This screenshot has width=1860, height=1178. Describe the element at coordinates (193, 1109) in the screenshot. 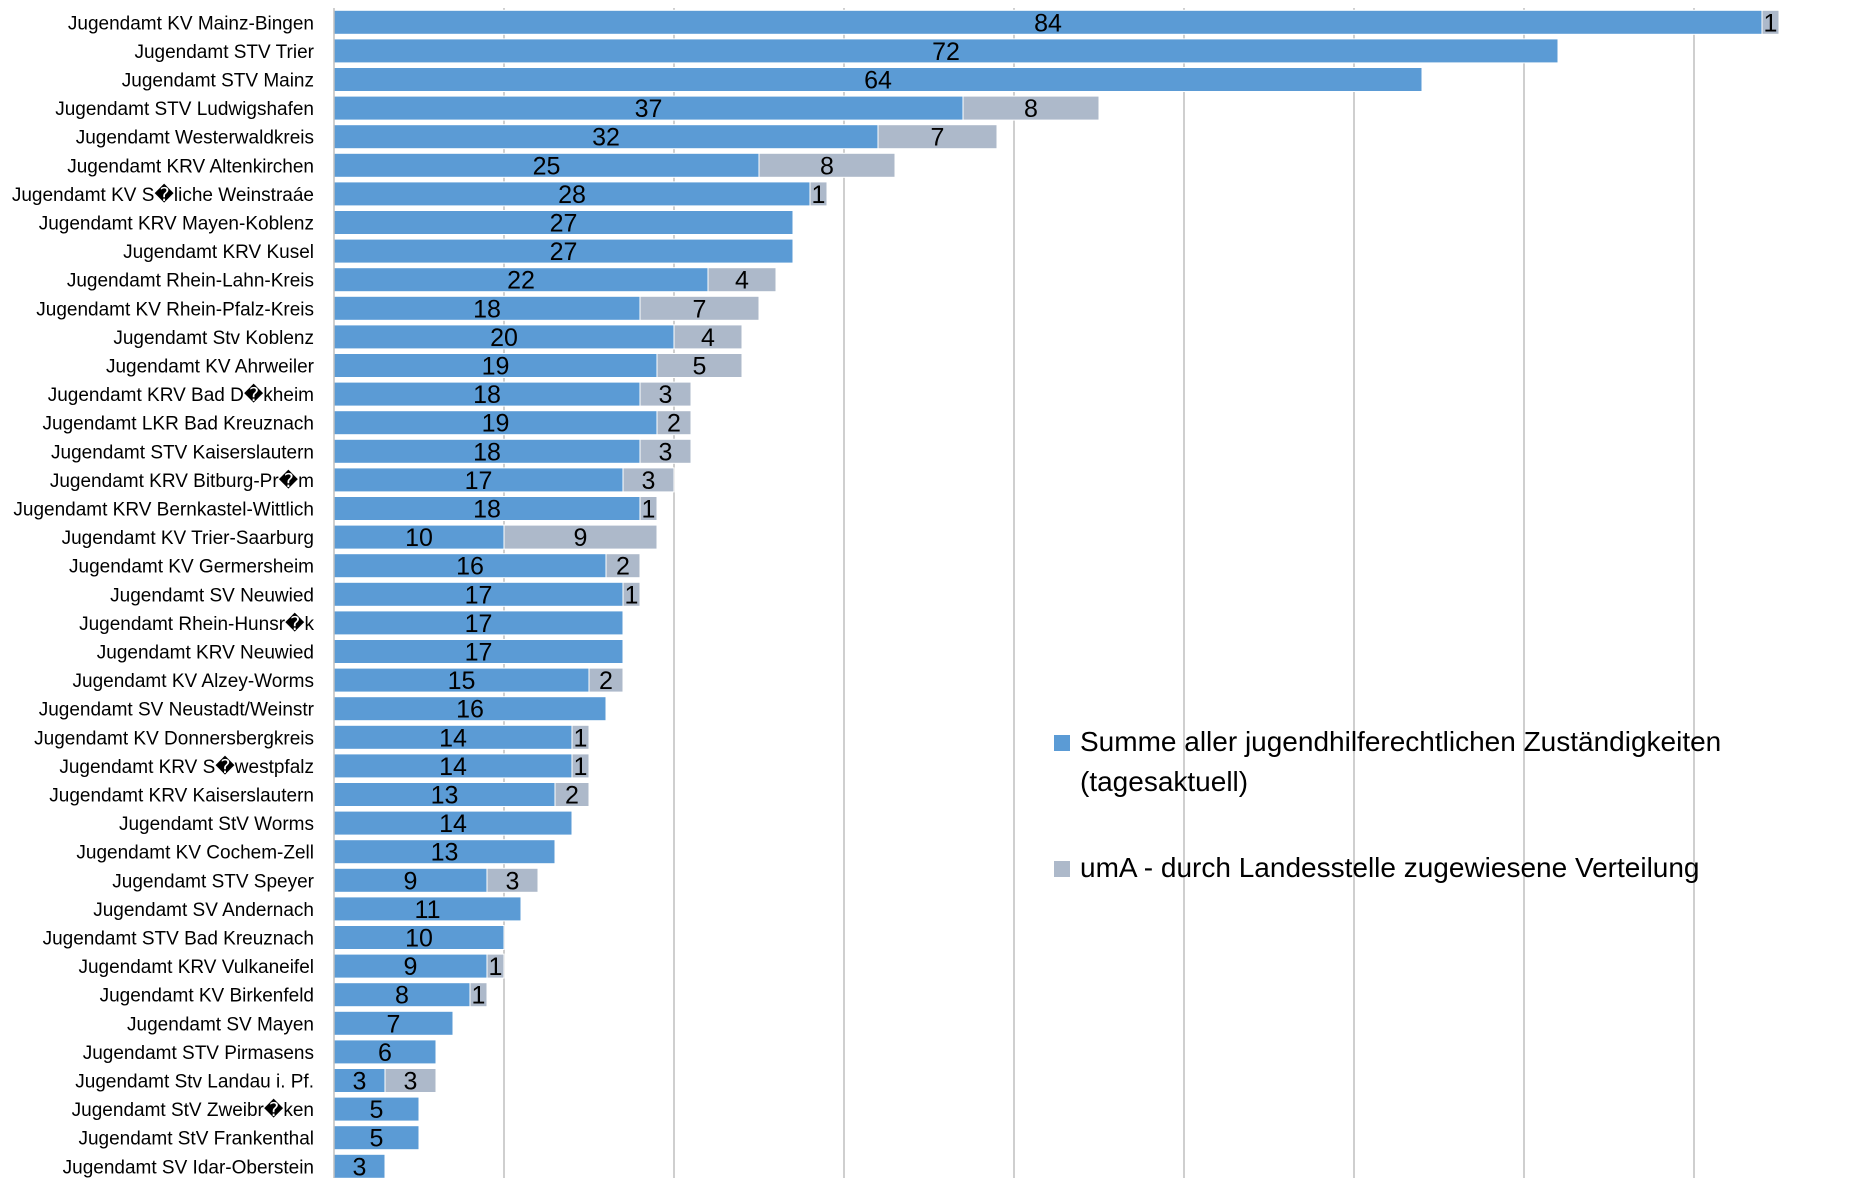

I see `category-label: Jugendamt StV Zweibr�ken` at that location.